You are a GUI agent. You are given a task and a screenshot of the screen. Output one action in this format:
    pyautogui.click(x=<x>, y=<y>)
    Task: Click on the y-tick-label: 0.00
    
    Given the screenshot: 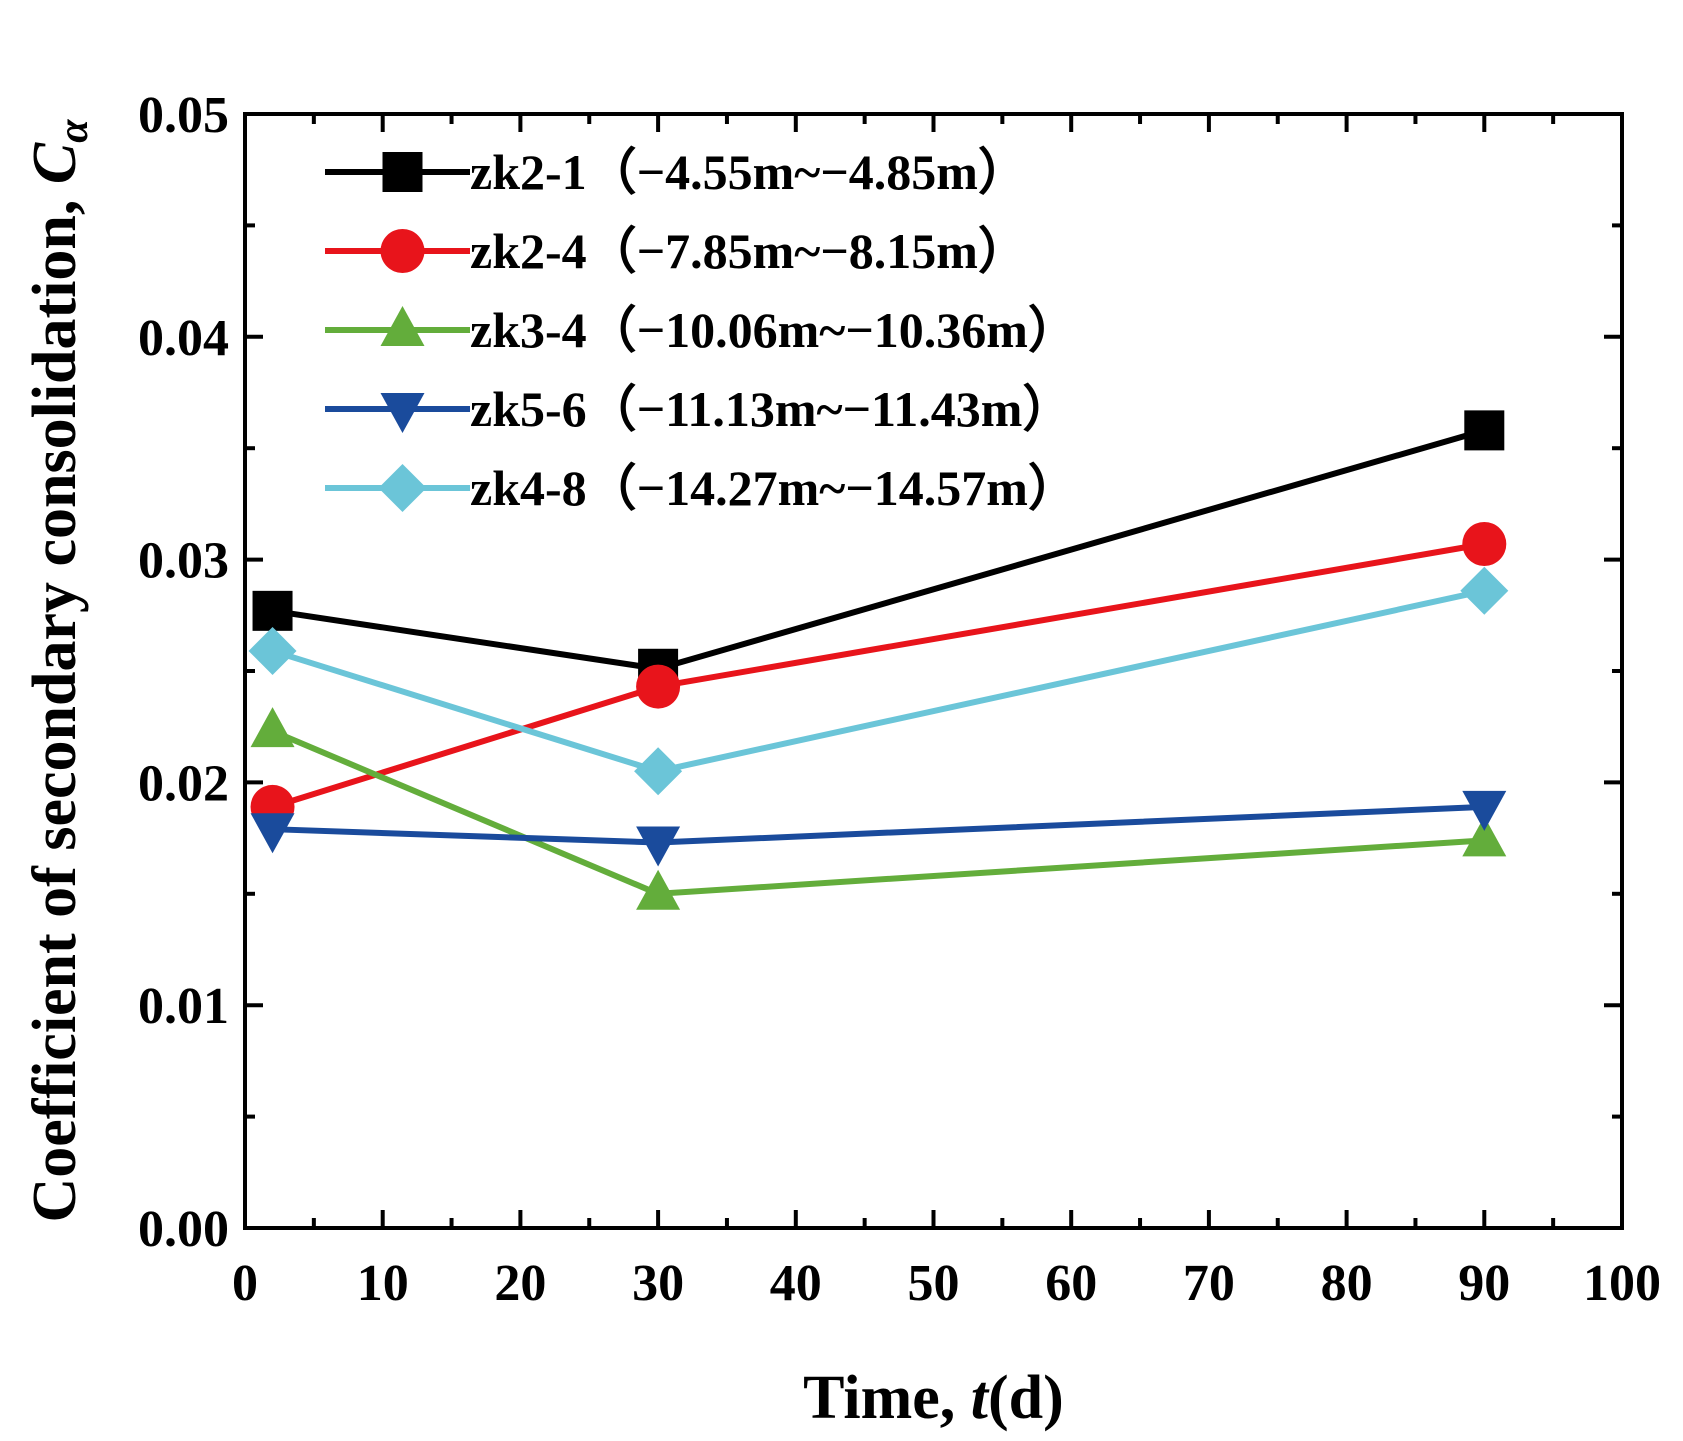 What is the action you would take?
    pyautogui.click(x=183, y=1229)
    